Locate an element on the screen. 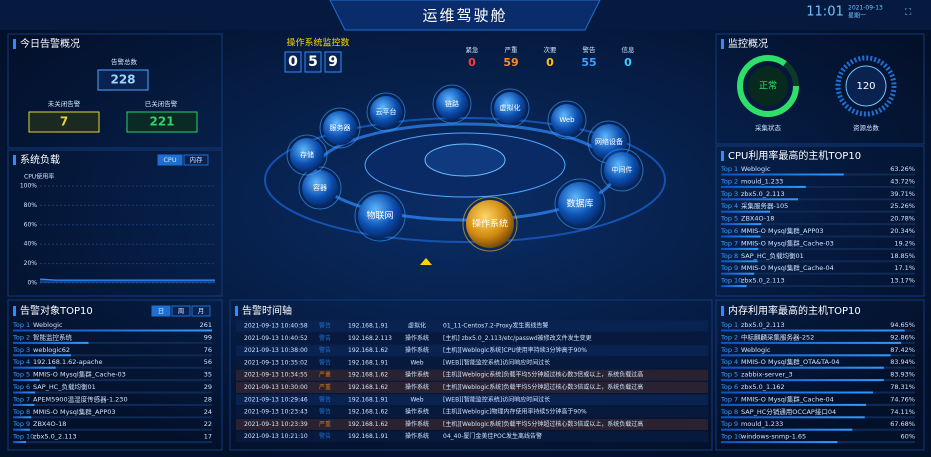 This screenshot has width=931, height=457. tab-label: 周 is located at coordinates (181, 311).